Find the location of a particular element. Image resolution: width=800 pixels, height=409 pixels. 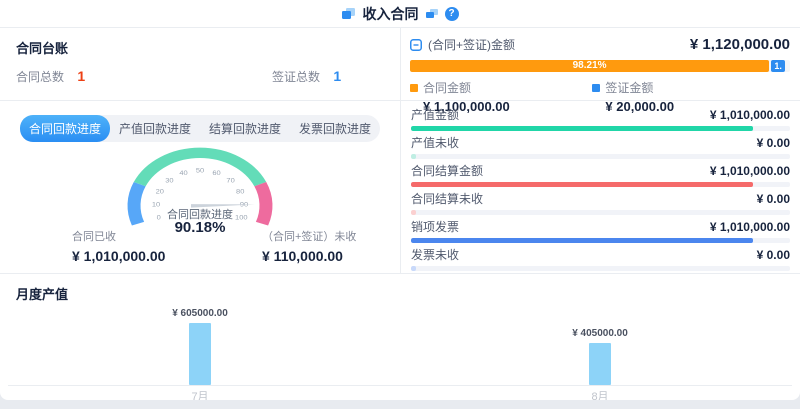

legend-visa-amount: 签证金额 ¥ 20,000.00 is located at coordinates (683, 96).